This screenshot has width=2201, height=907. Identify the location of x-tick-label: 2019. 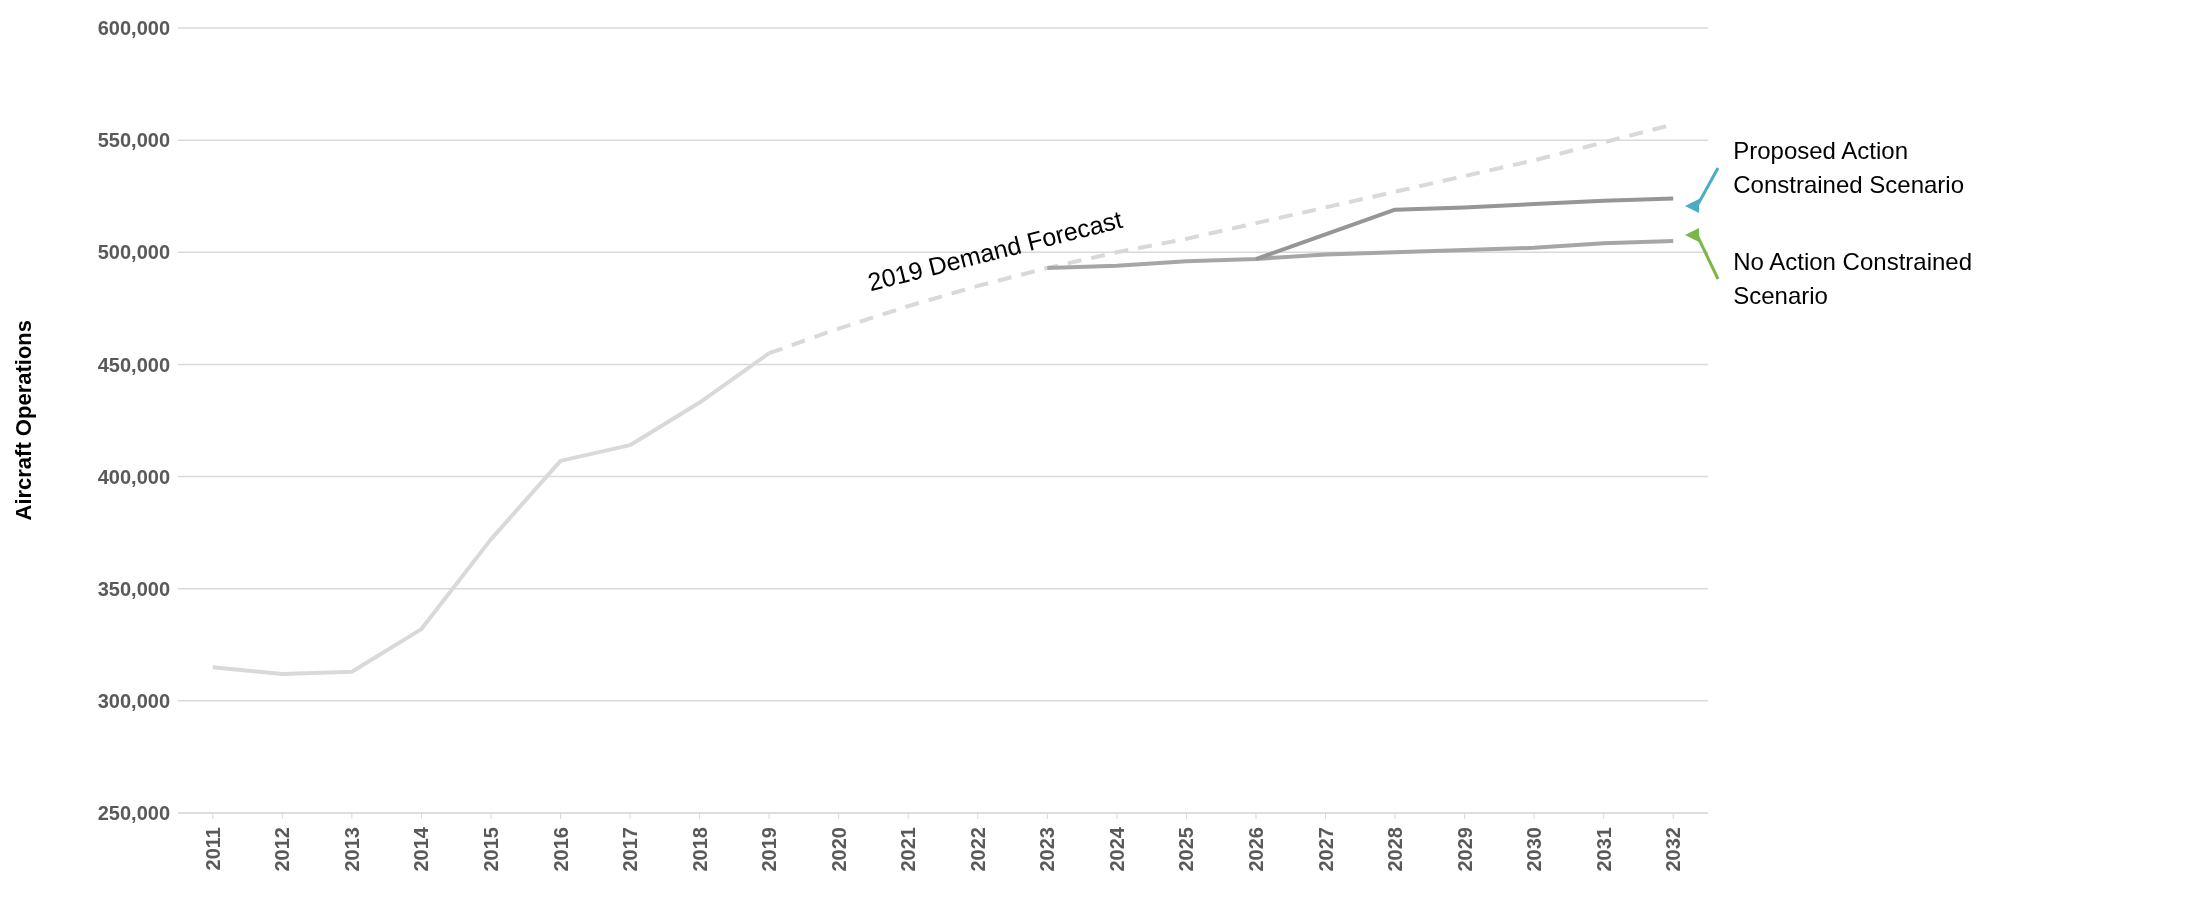
(769, 849).